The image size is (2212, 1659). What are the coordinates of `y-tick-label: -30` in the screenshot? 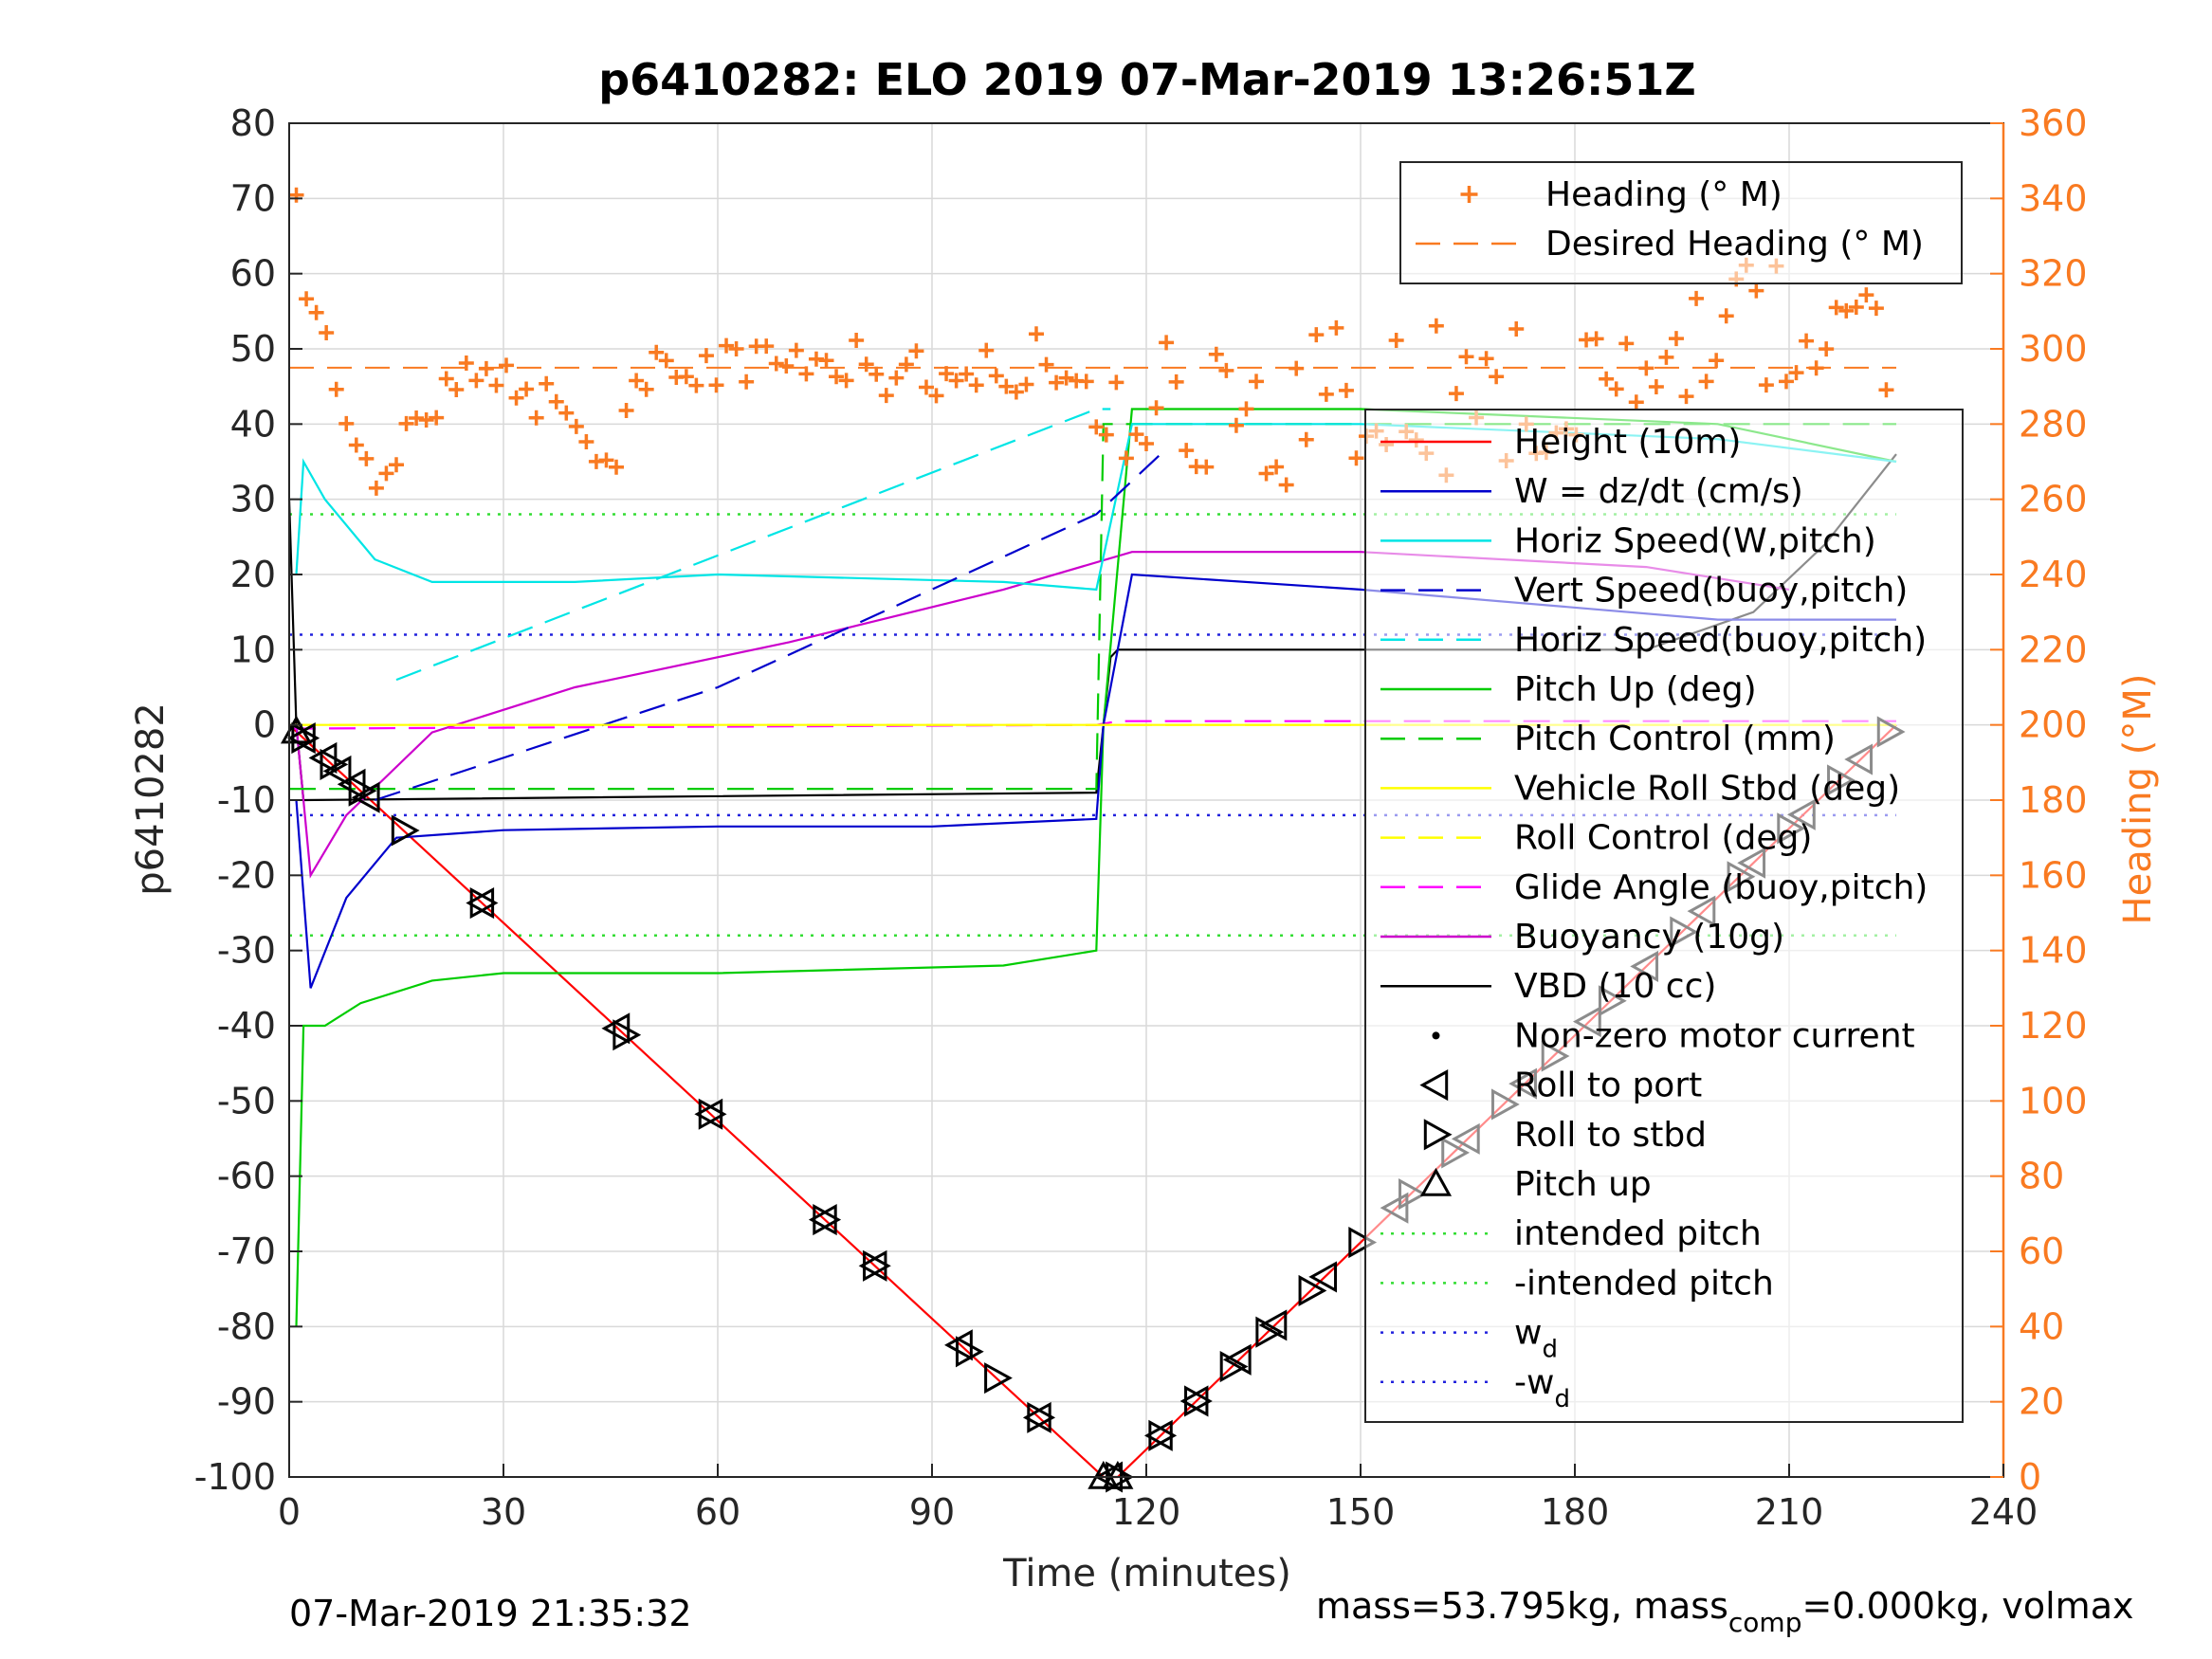 It's located at (246, 951).